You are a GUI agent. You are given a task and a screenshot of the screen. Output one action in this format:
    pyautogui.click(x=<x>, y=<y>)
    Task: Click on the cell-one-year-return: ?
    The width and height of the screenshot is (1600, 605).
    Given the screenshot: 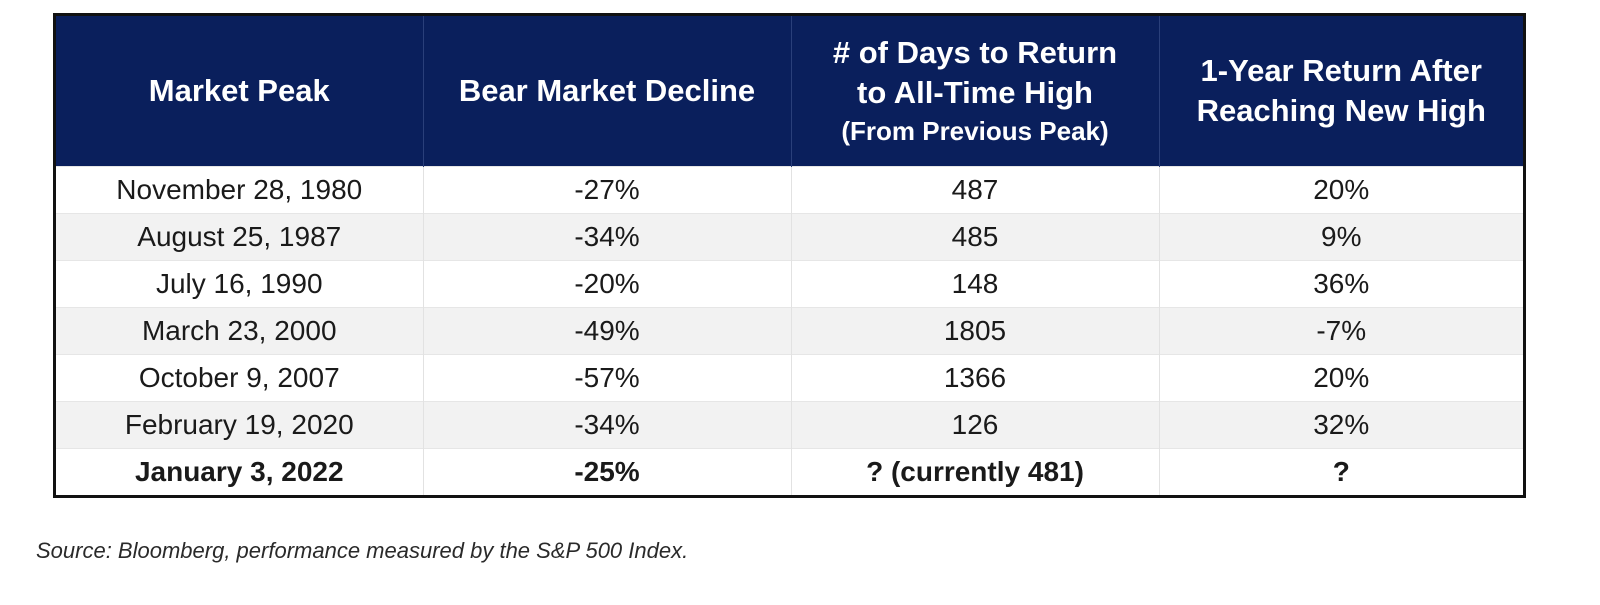 What is the action you would take?
    pyautogui.click(x=1341, y=471)
    